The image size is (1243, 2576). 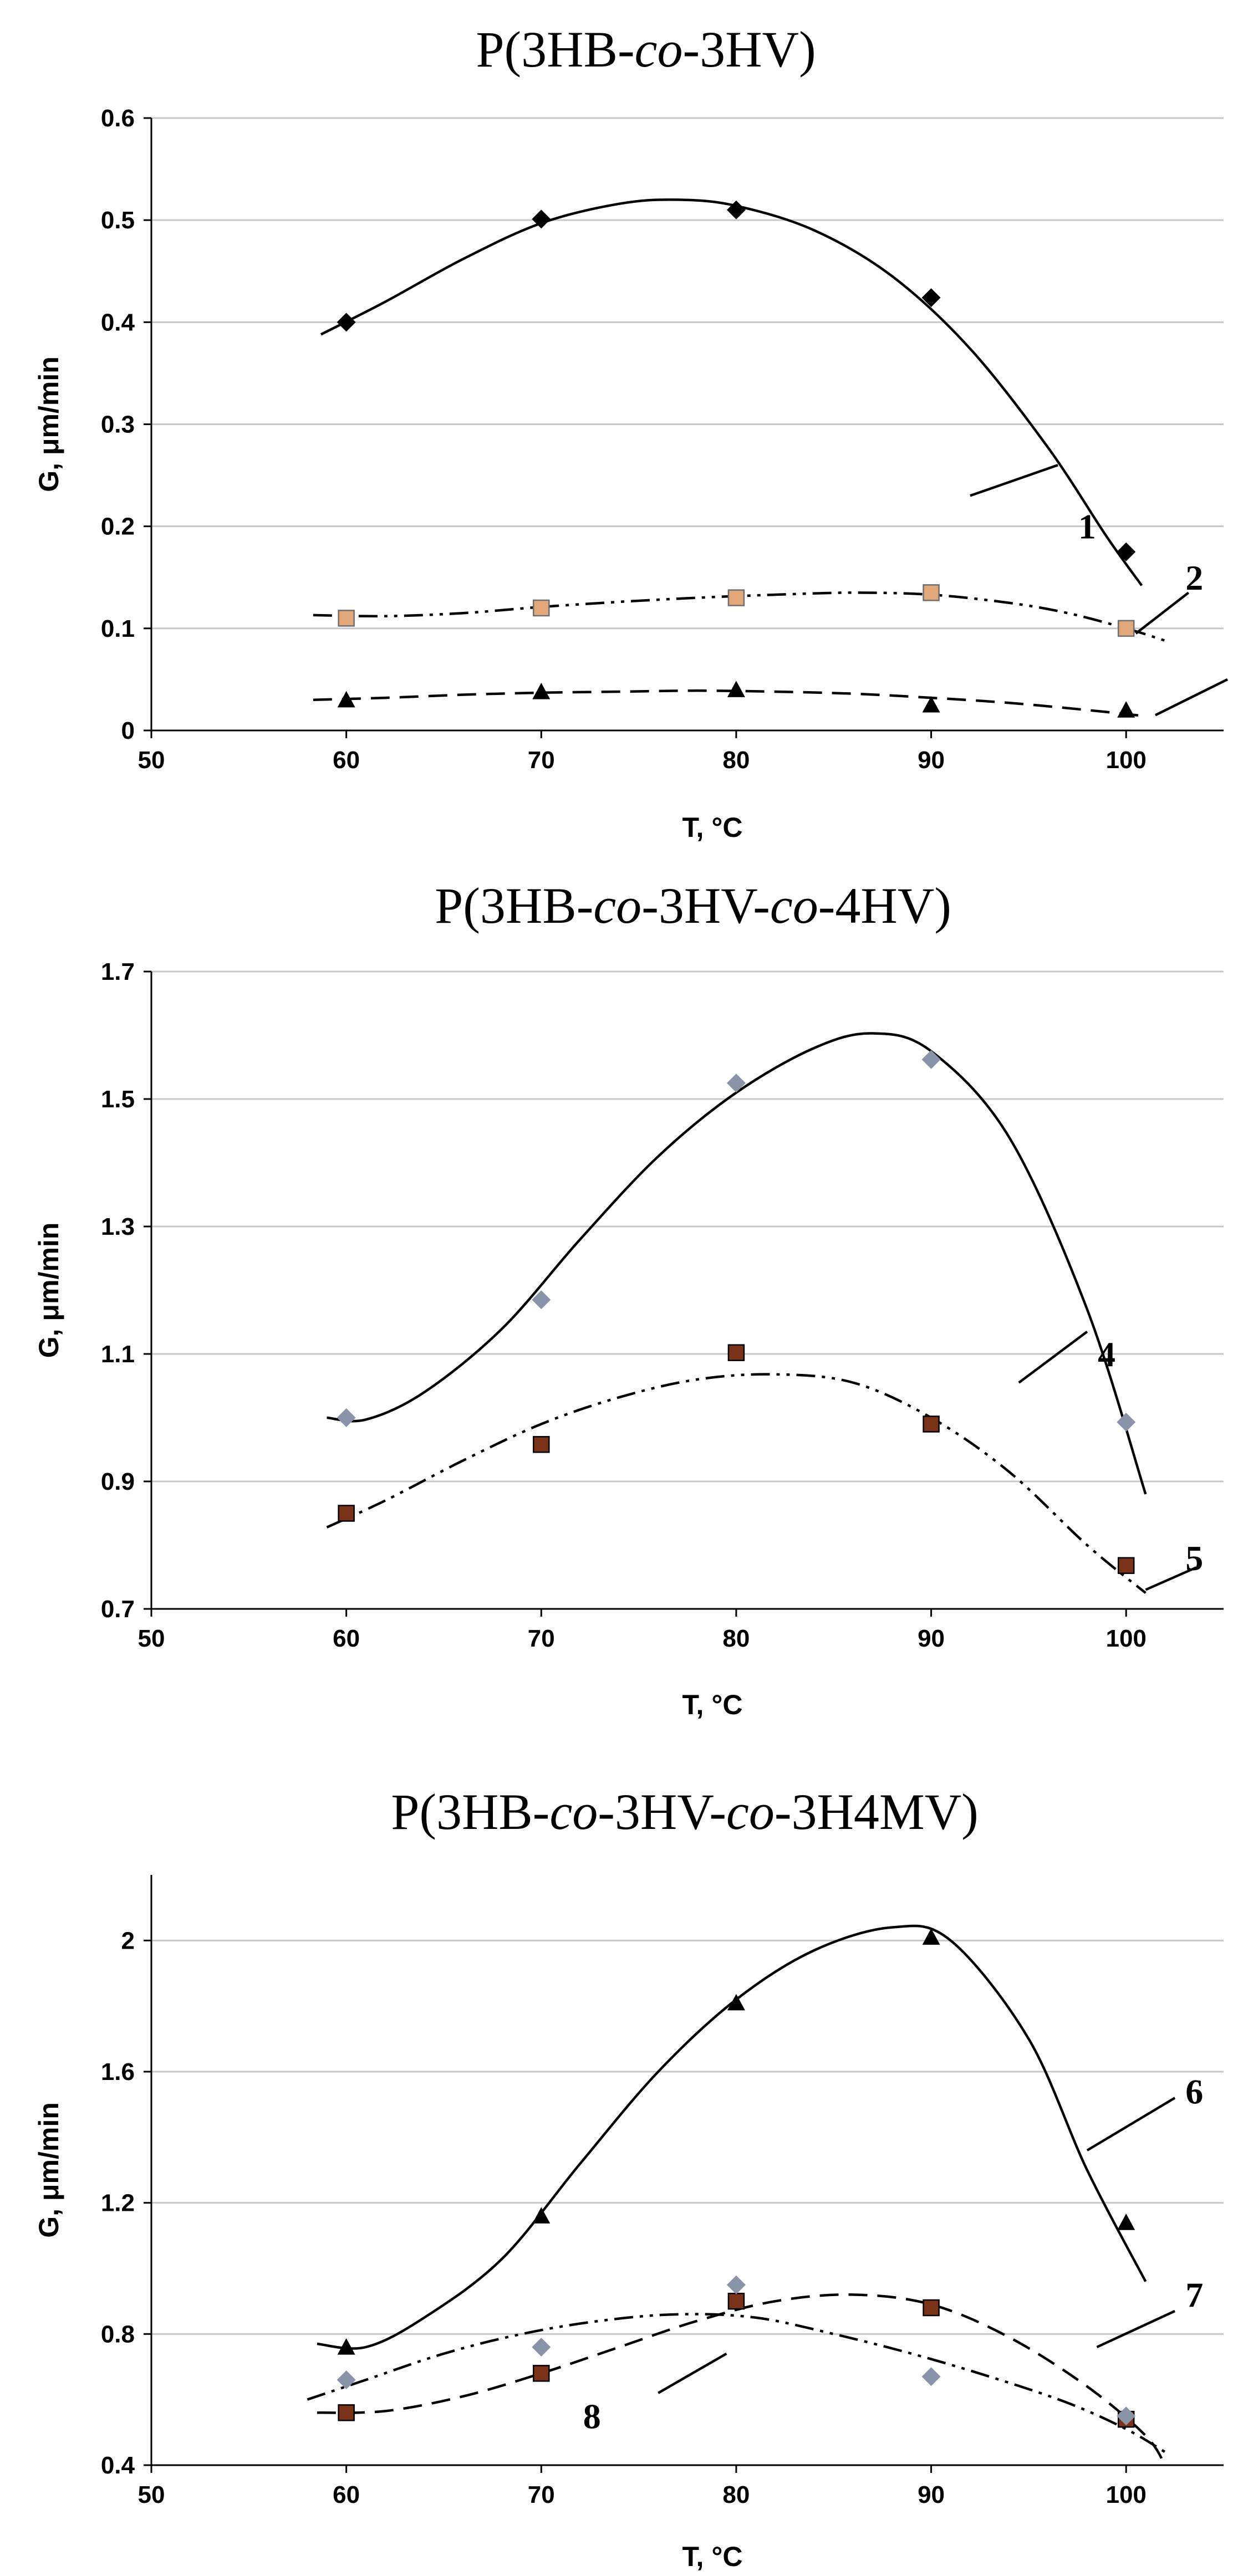 I want to click on series-1-leader-line, so click(x=1014, y=480).